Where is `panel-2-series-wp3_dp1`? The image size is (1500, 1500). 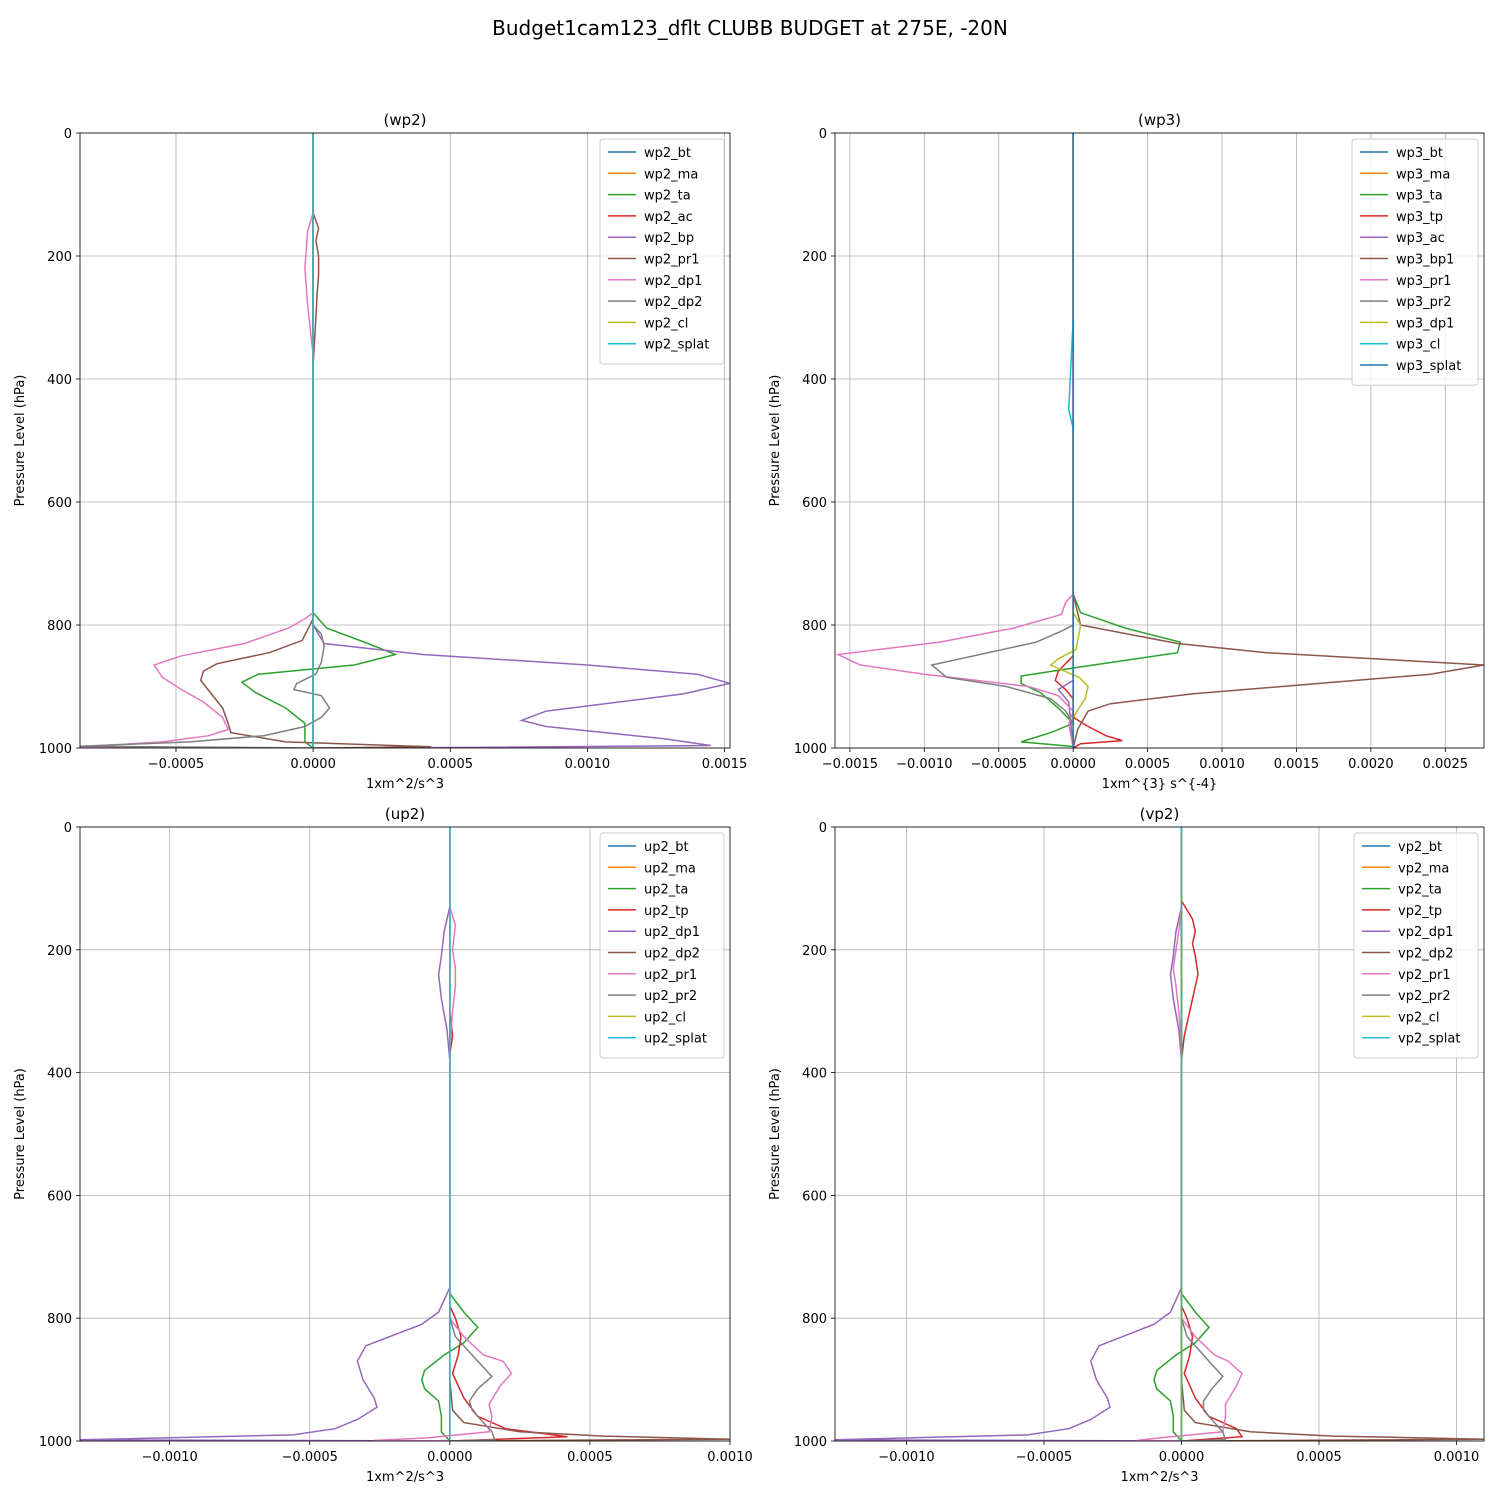
panel-2-series-wp3_dp1 is located at coordinates (1069, 440).